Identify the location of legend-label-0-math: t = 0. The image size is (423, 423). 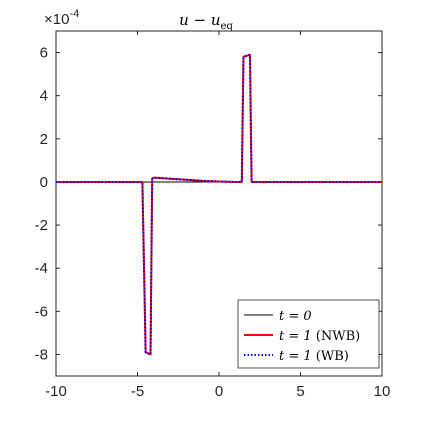
(295, 316).